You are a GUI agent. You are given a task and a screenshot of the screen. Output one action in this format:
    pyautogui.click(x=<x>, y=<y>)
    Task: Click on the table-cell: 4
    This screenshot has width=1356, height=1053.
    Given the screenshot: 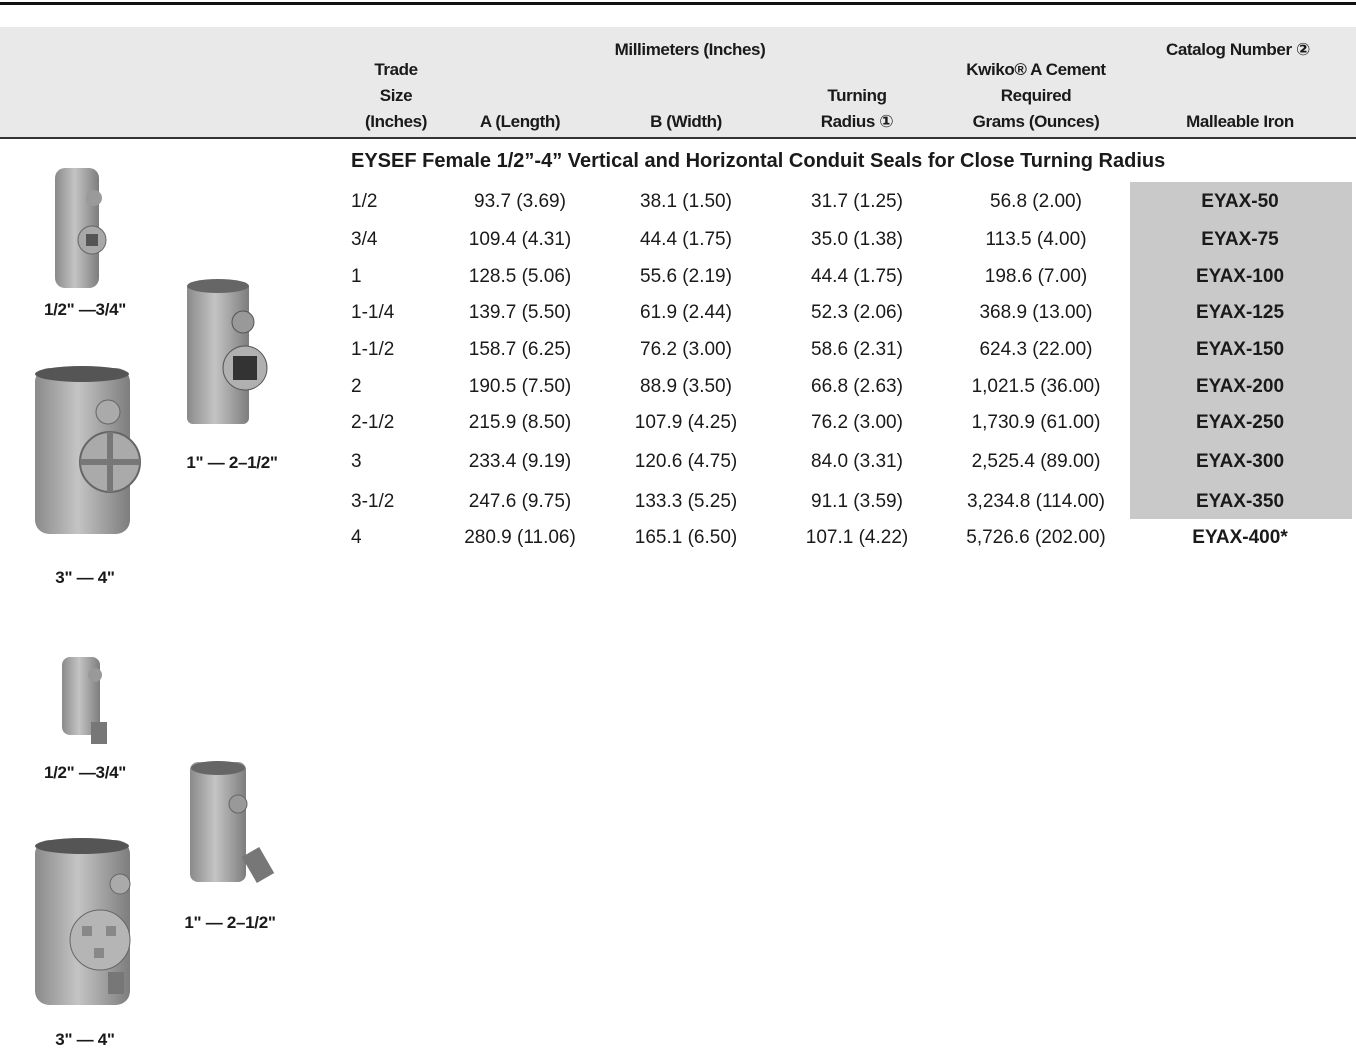 What is the action you would take?
    pyautogui.click(x=356, y=537)
    